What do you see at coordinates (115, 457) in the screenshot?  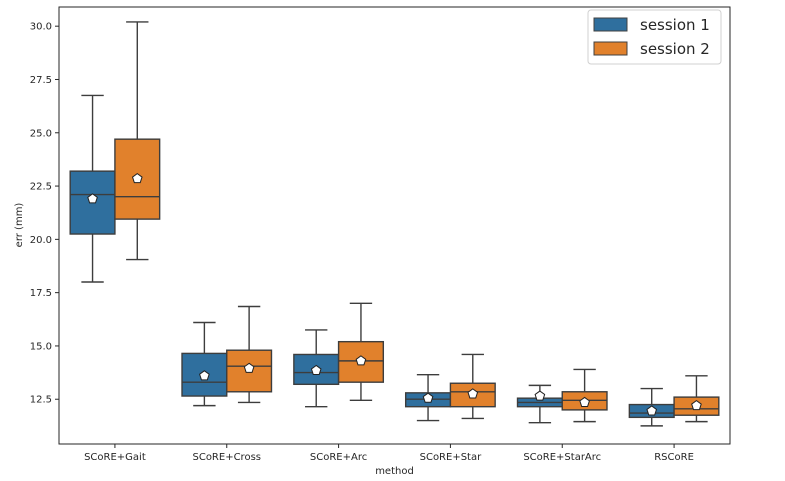 I see `x-tick-label: SCoRE+Gait` at bounding box center [115, 457].